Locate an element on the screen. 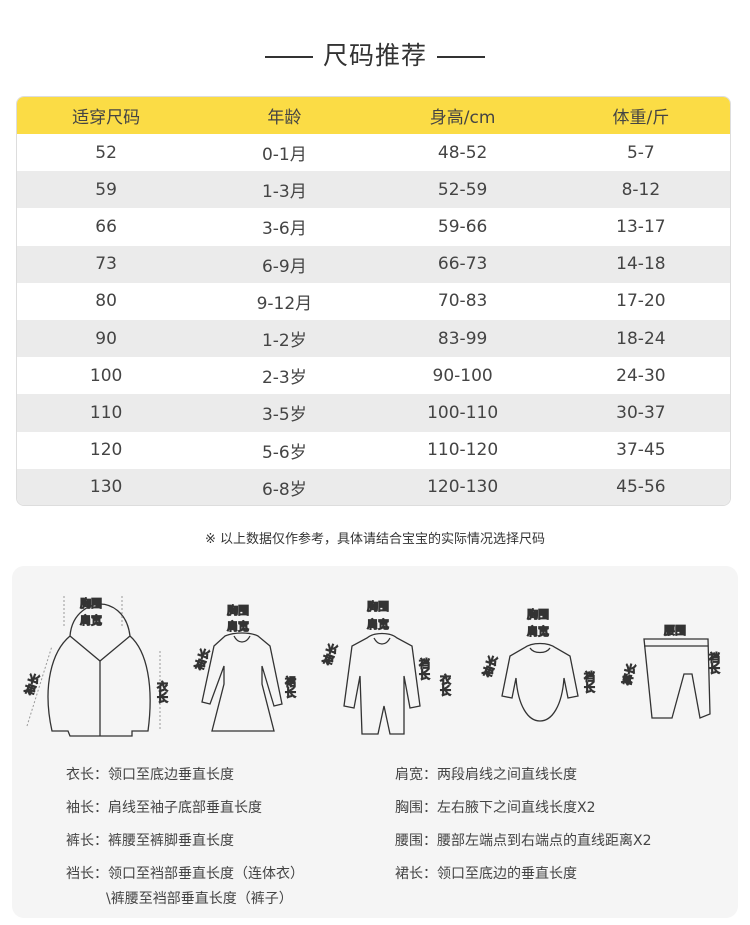 This screenshot has width=750, height=925. table-cell: 1-3月 is located at coordinates (284, 192).